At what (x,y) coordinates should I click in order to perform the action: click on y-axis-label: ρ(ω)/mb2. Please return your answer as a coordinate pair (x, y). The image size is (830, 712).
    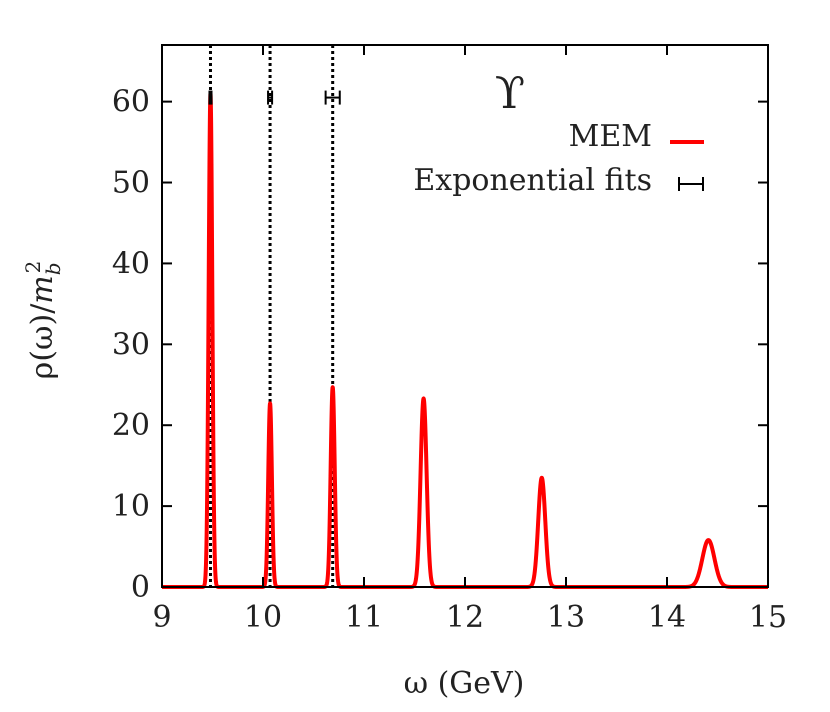
    Looking at the image, I should click on (43, 320).